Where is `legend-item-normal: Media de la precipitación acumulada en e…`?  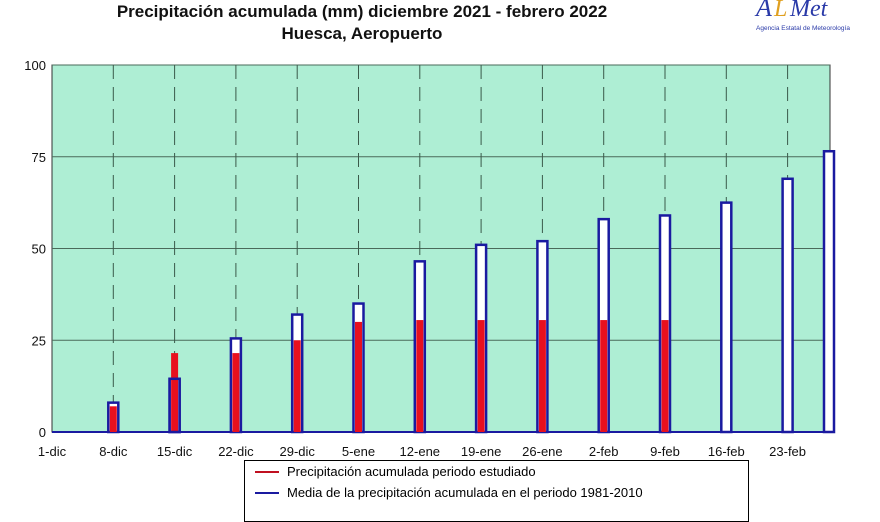 legend-item-normal: Media de la precipitación acumulada en e… is located at coordinates (496, 492).